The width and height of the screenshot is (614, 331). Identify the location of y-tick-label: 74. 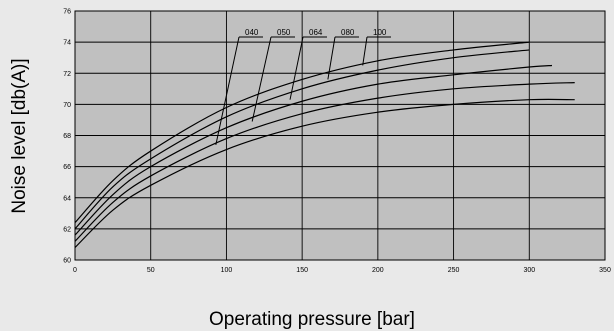
(67, 43).